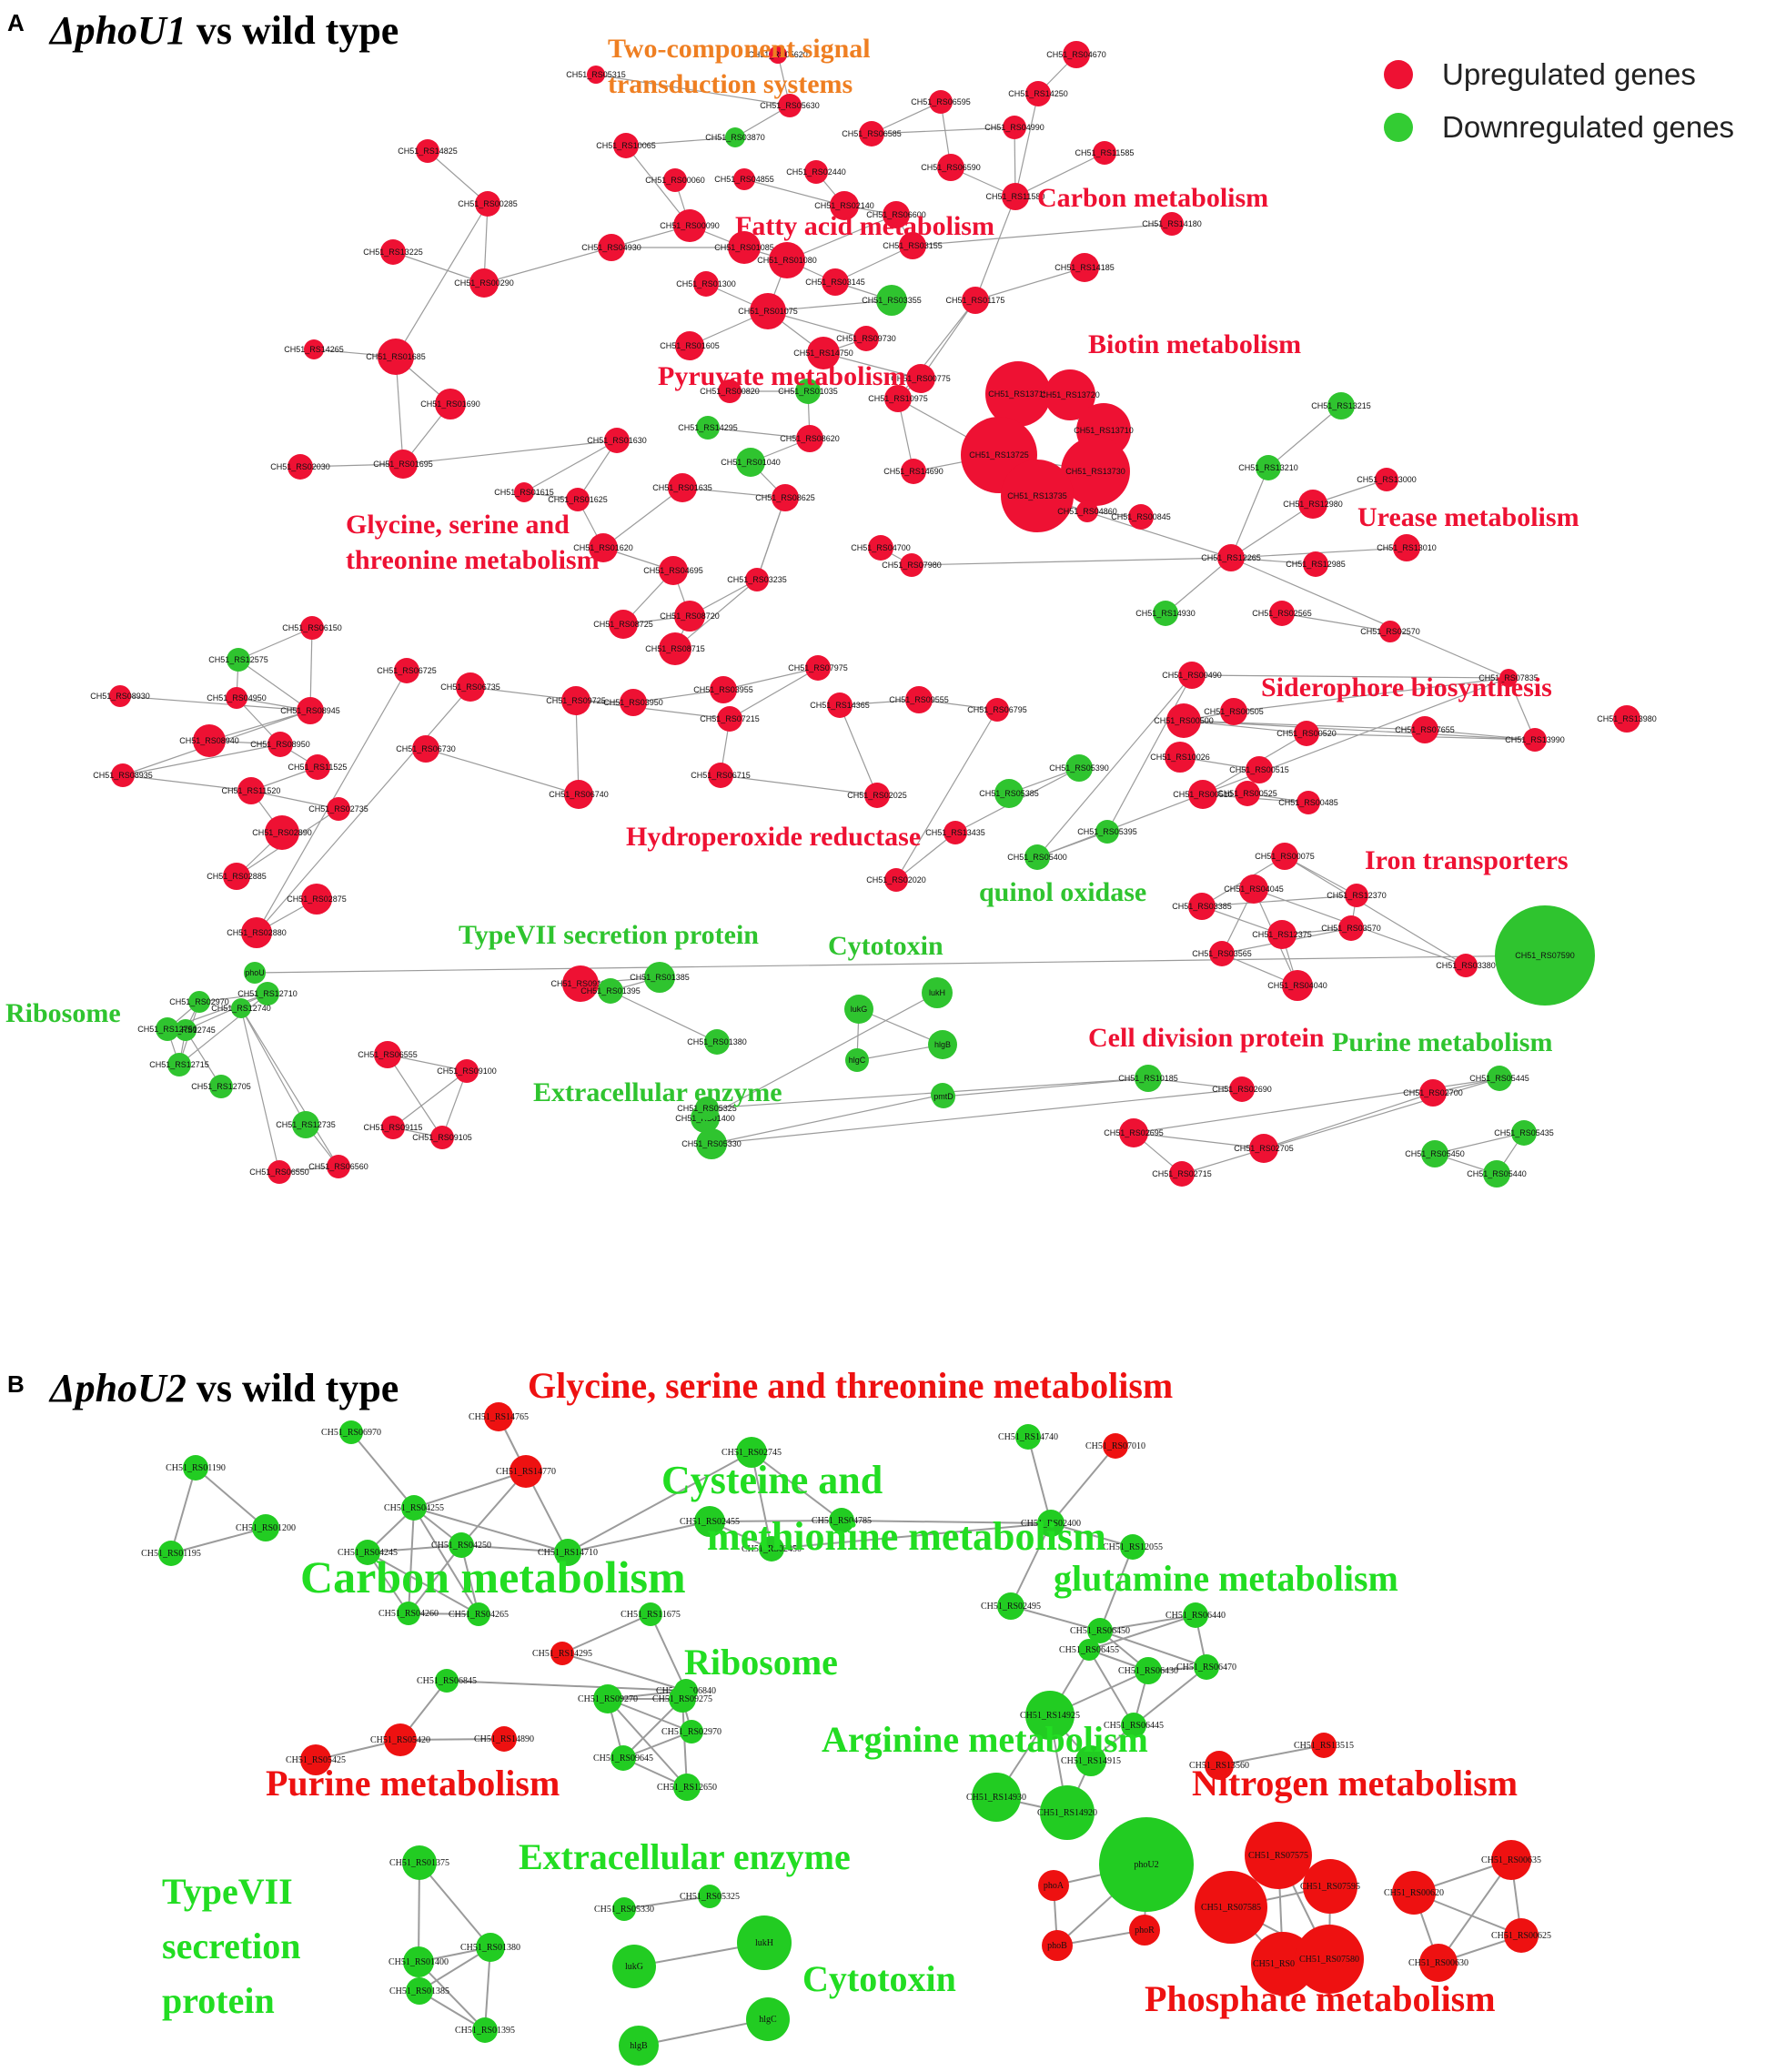  I want to click on category-a-0: Two-component signal, so click(739, 49).